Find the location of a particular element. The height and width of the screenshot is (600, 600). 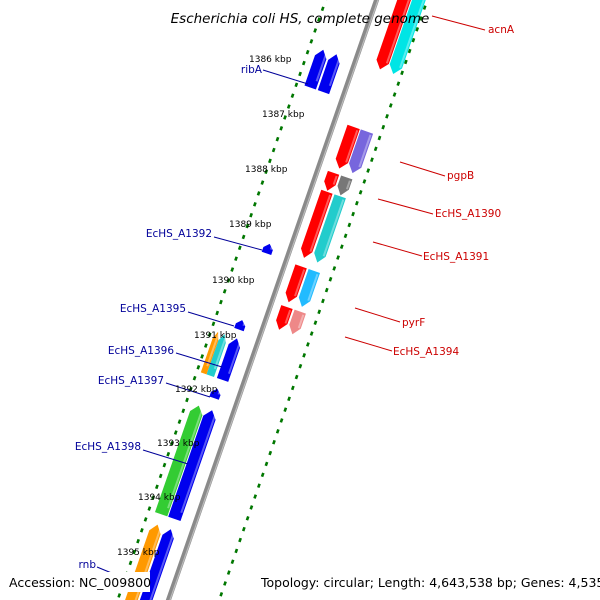

gene-label-pgpB: pgpB is located at coordinates (460, 176).